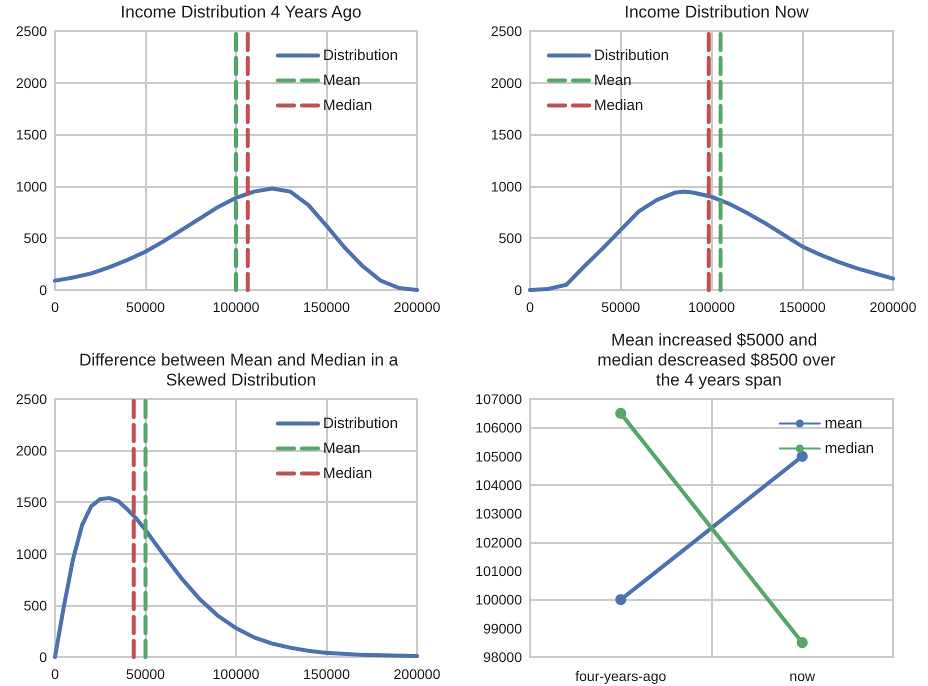 This screenshot has height=686, width=928. What do you see at coordinates (502, 628) in the screenshot?
I see `y-tick-label: 99000` at bounding box center [502, 628].